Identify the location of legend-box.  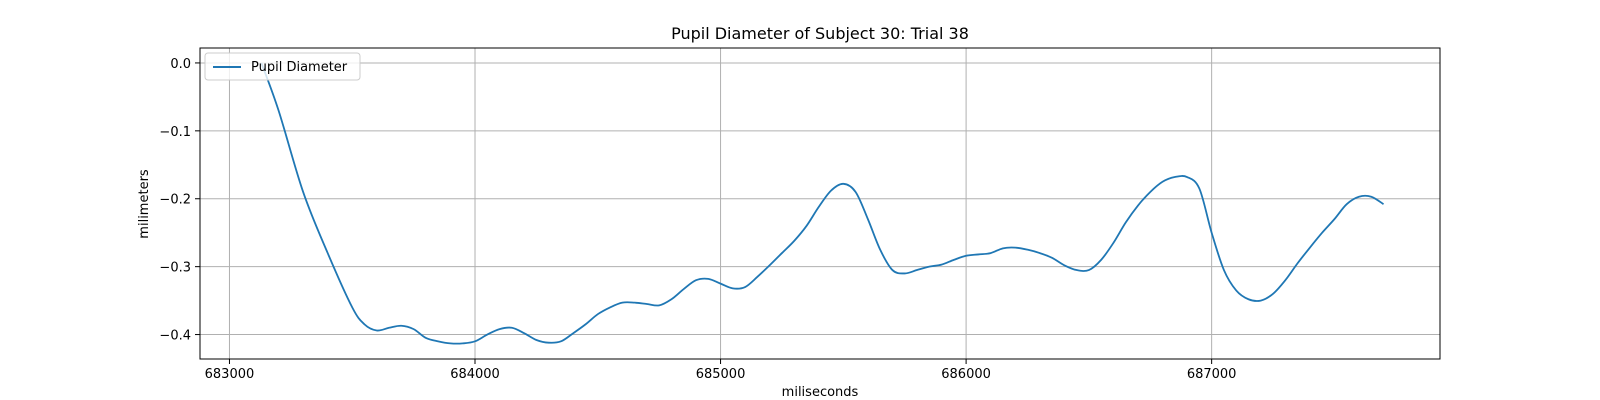
(282, 66).